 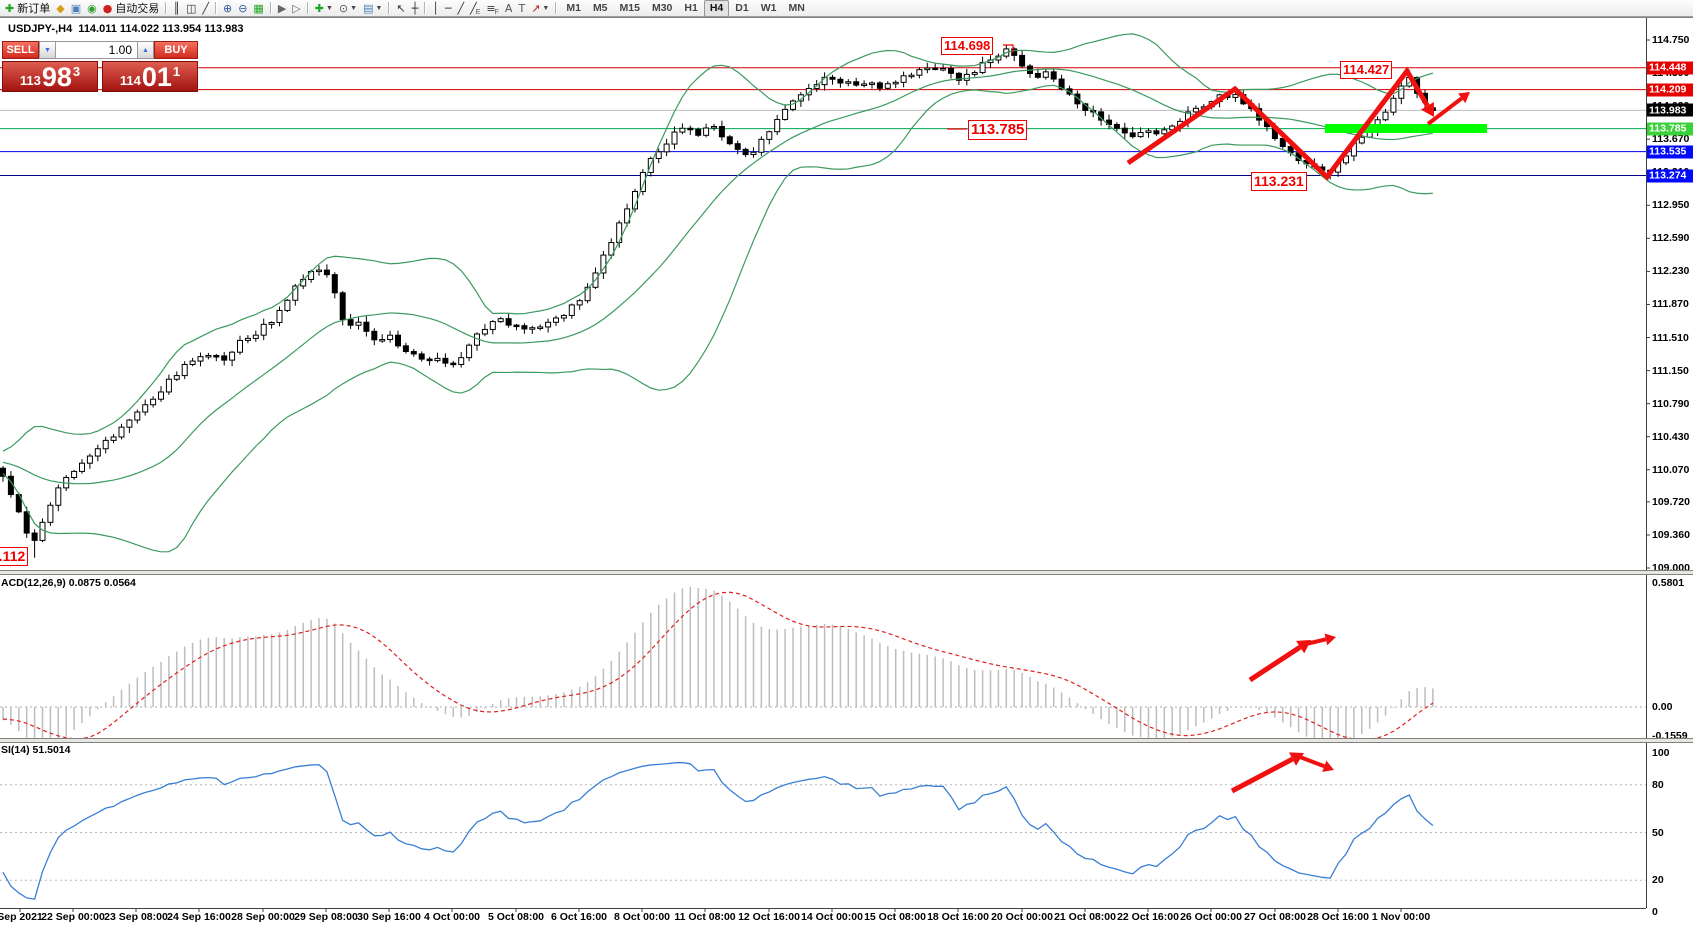 I want to click on time-axis-label: 4 Oct 00:00, so click(x=452, y=917).